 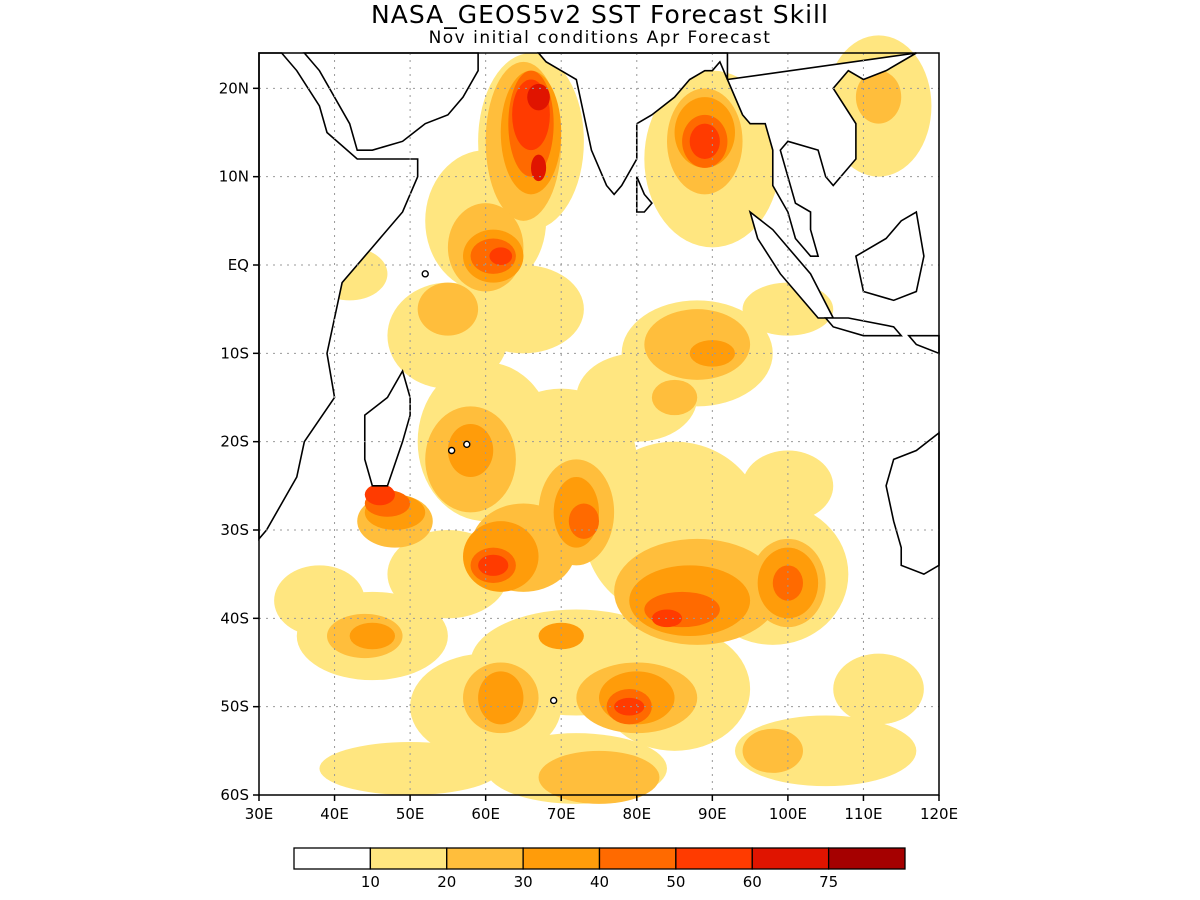 I want to click on lon-tick-label: 120E, so click(x=939, y=814).